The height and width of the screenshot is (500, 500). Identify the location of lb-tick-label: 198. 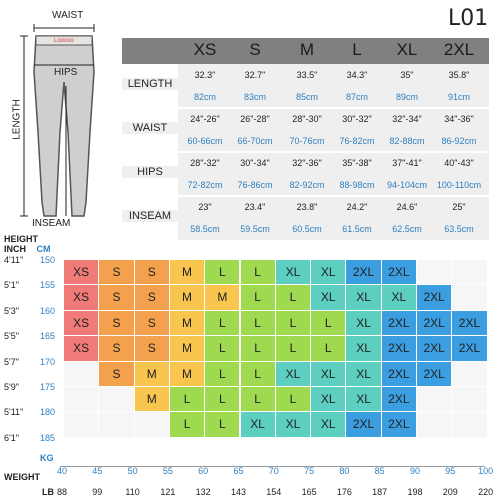
(415, 492).